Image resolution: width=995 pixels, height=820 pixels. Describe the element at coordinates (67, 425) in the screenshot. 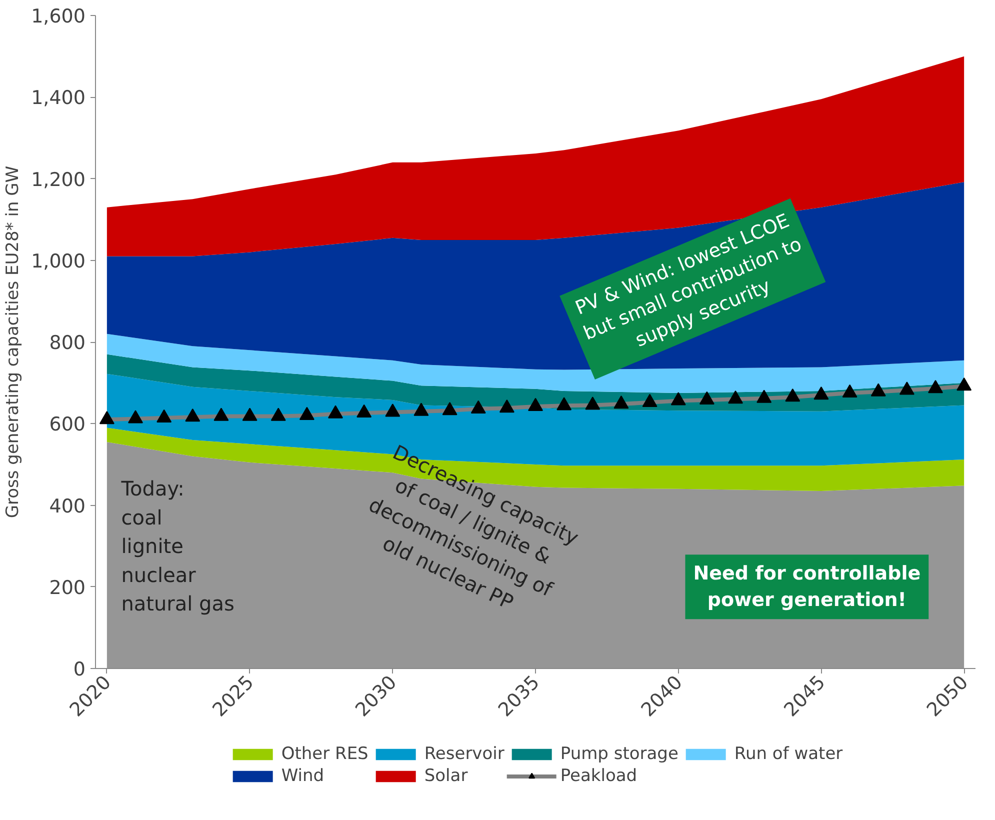

I see `y-tick-label: 600` at that location.